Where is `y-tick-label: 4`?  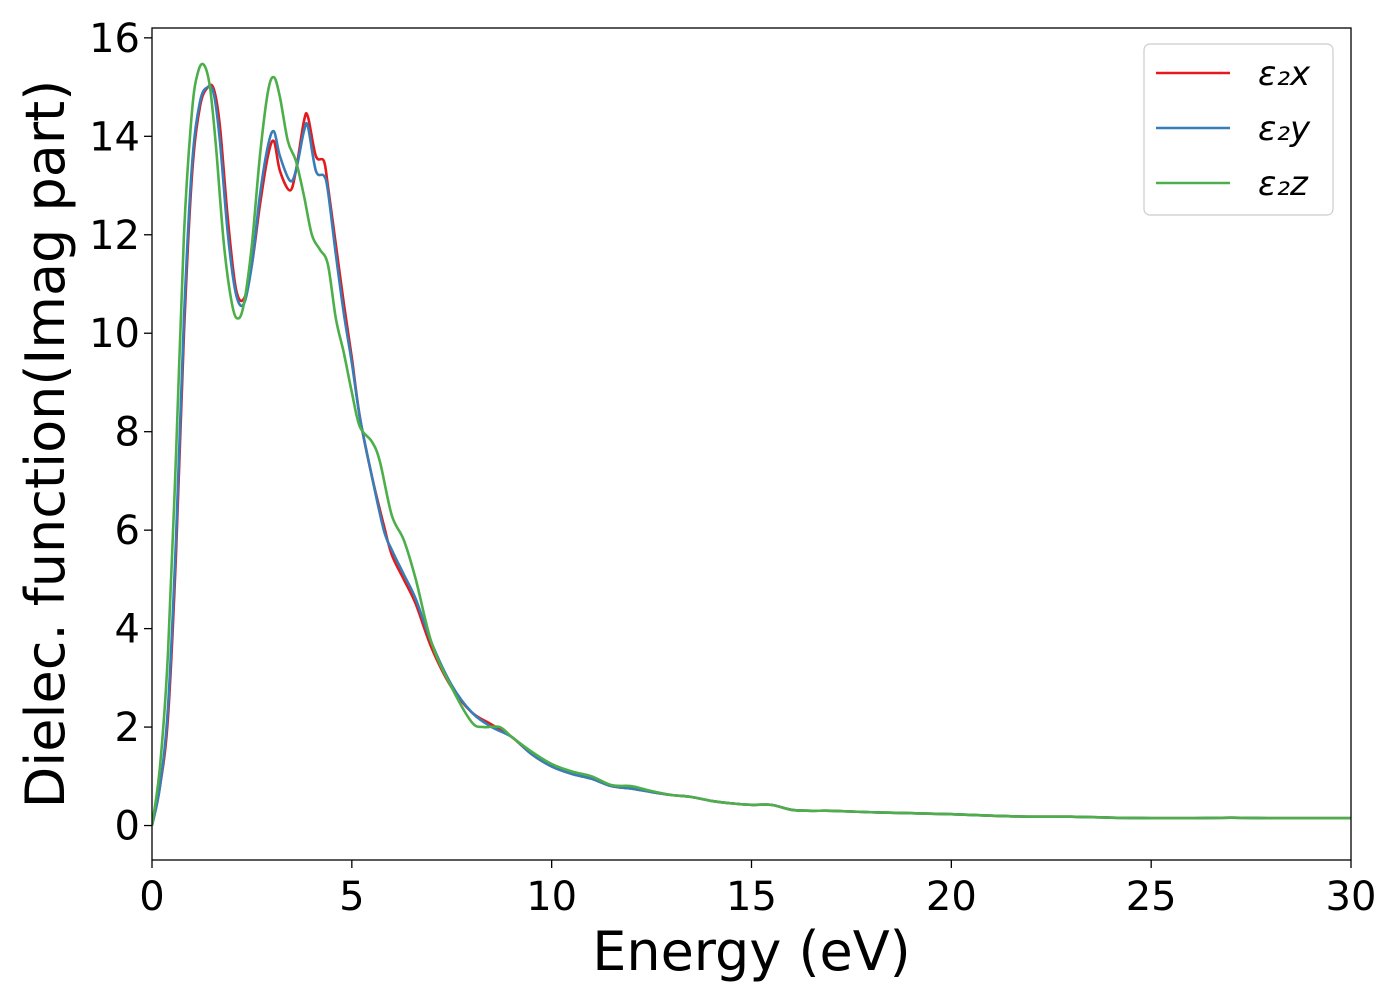
y-tick-label: 4 is located at coordinates (127, 630).